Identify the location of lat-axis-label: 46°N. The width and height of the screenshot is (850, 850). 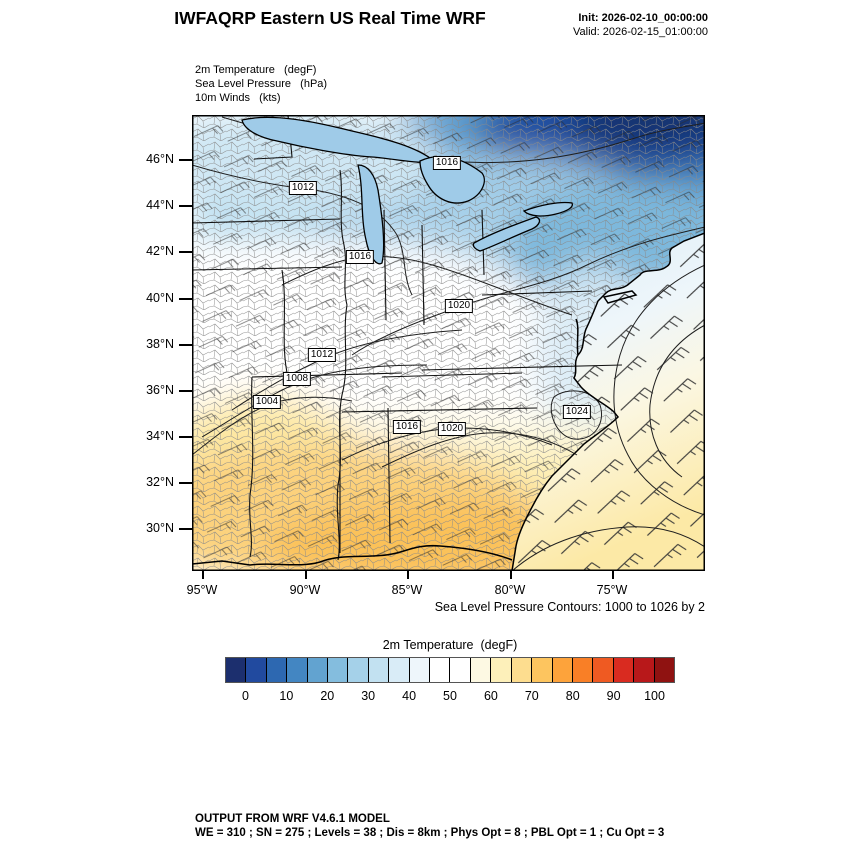
(160, 159).